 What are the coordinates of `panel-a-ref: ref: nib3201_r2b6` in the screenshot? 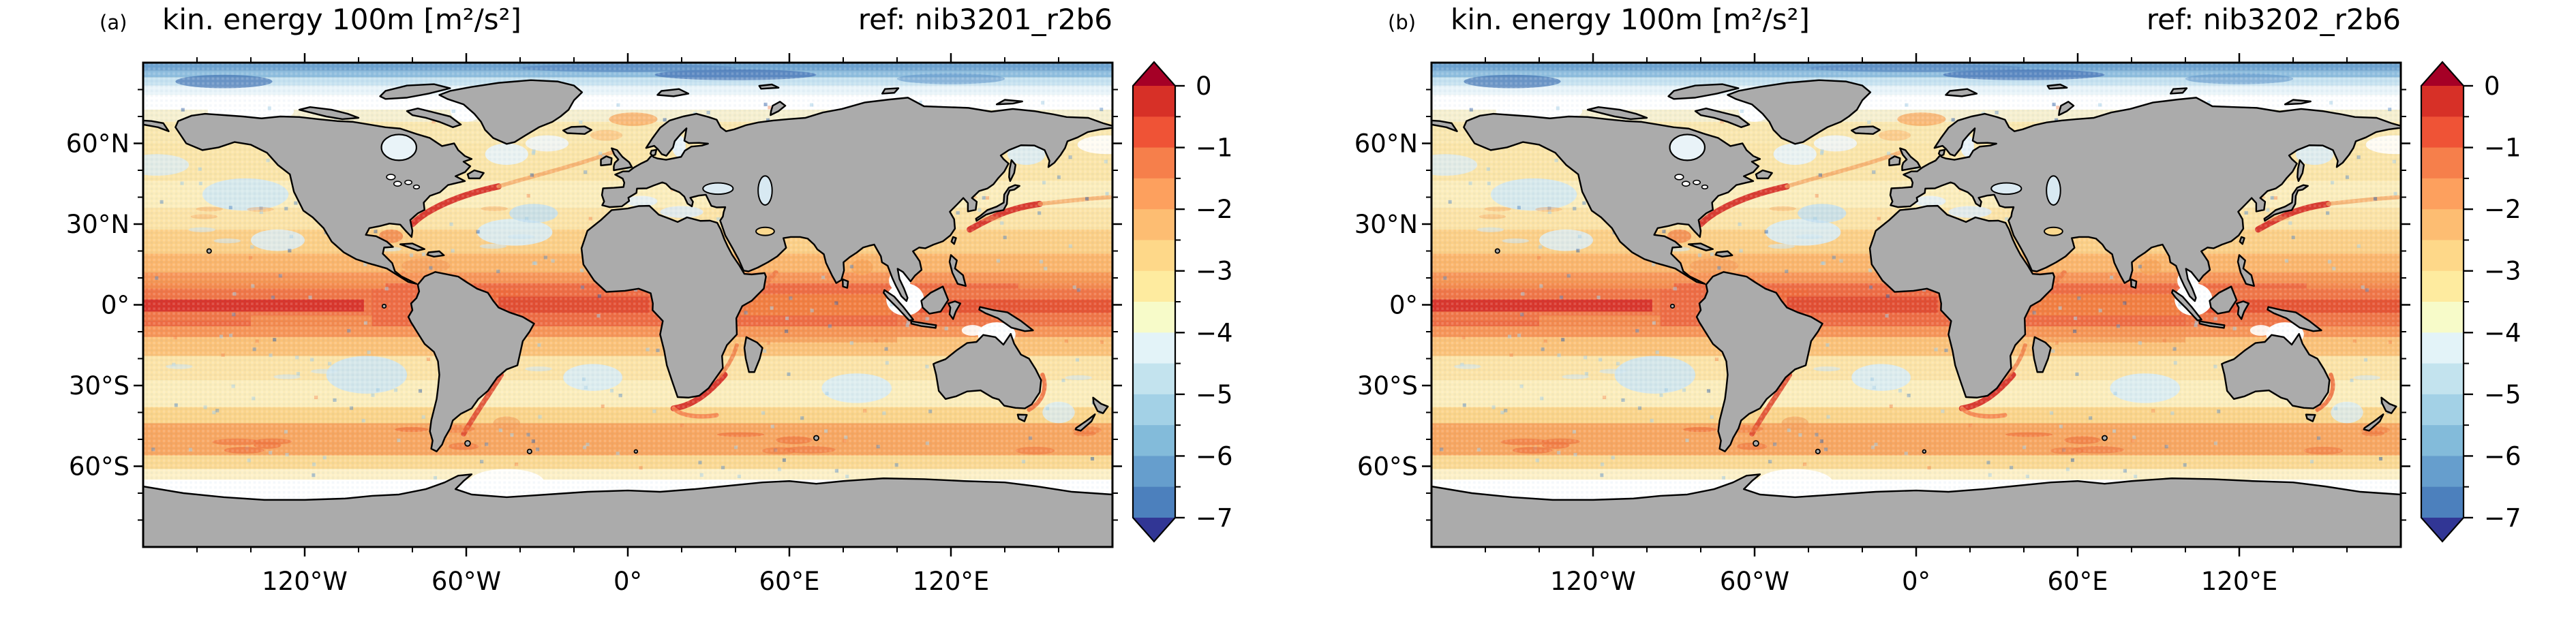 It's located at (985, 19).